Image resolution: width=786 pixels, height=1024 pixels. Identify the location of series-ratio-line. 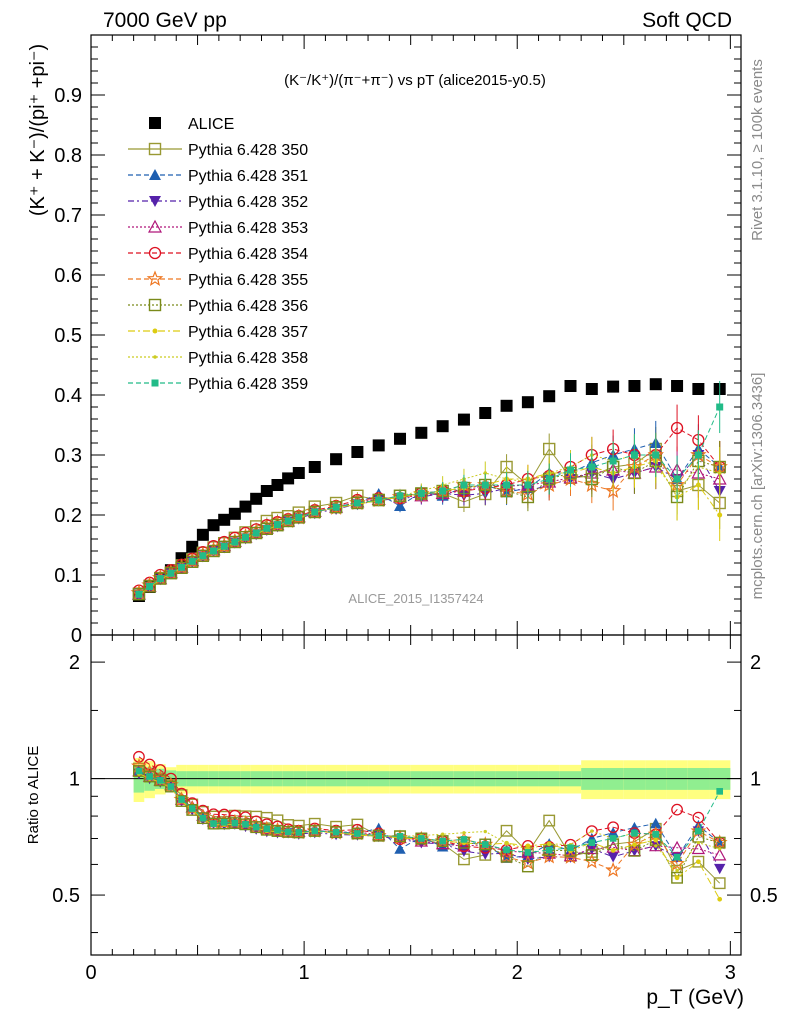
(429, 803).